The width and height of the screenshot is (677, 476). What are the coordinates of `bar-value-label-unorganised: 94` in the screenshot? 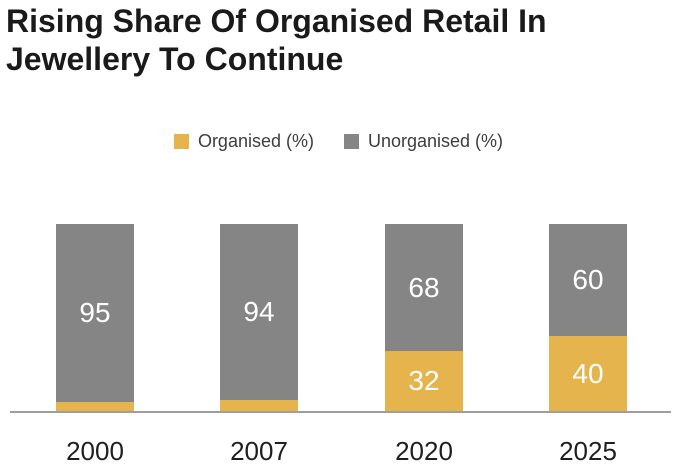 It's located at (259, 311).